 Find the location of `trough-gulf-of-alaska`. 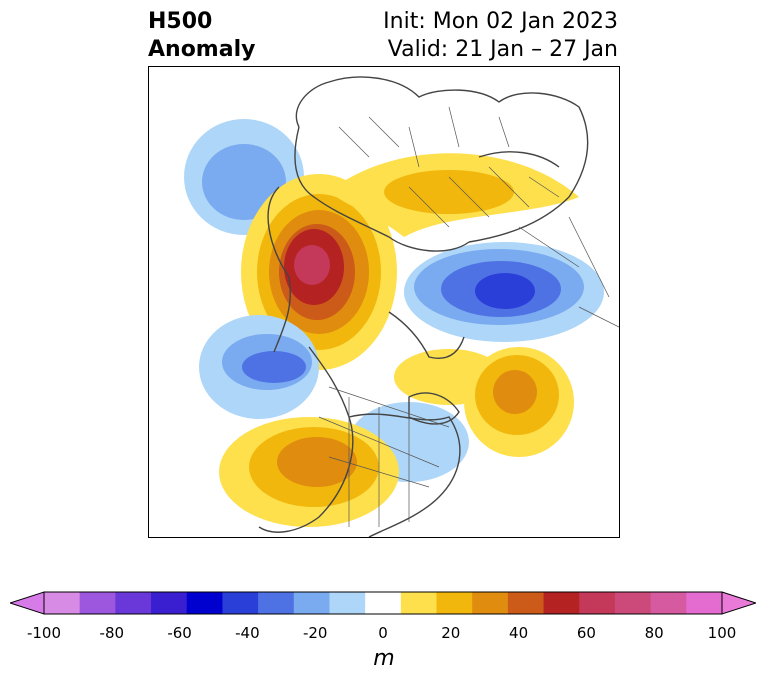

trough-gulf-of-alaska is located at coordinates (259, 367).